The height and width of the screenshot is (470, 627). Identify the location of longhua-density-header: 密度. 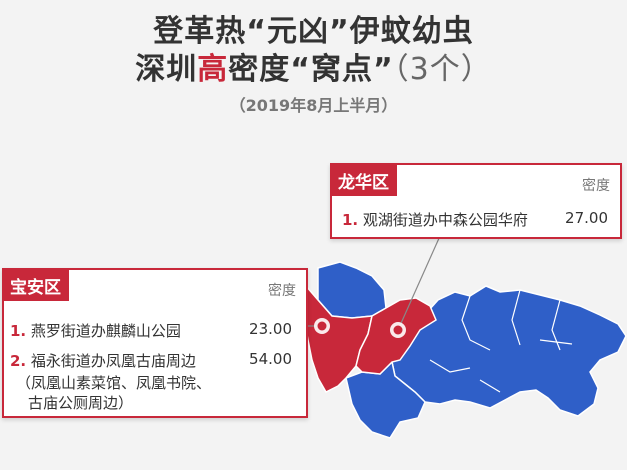
(596, 186).